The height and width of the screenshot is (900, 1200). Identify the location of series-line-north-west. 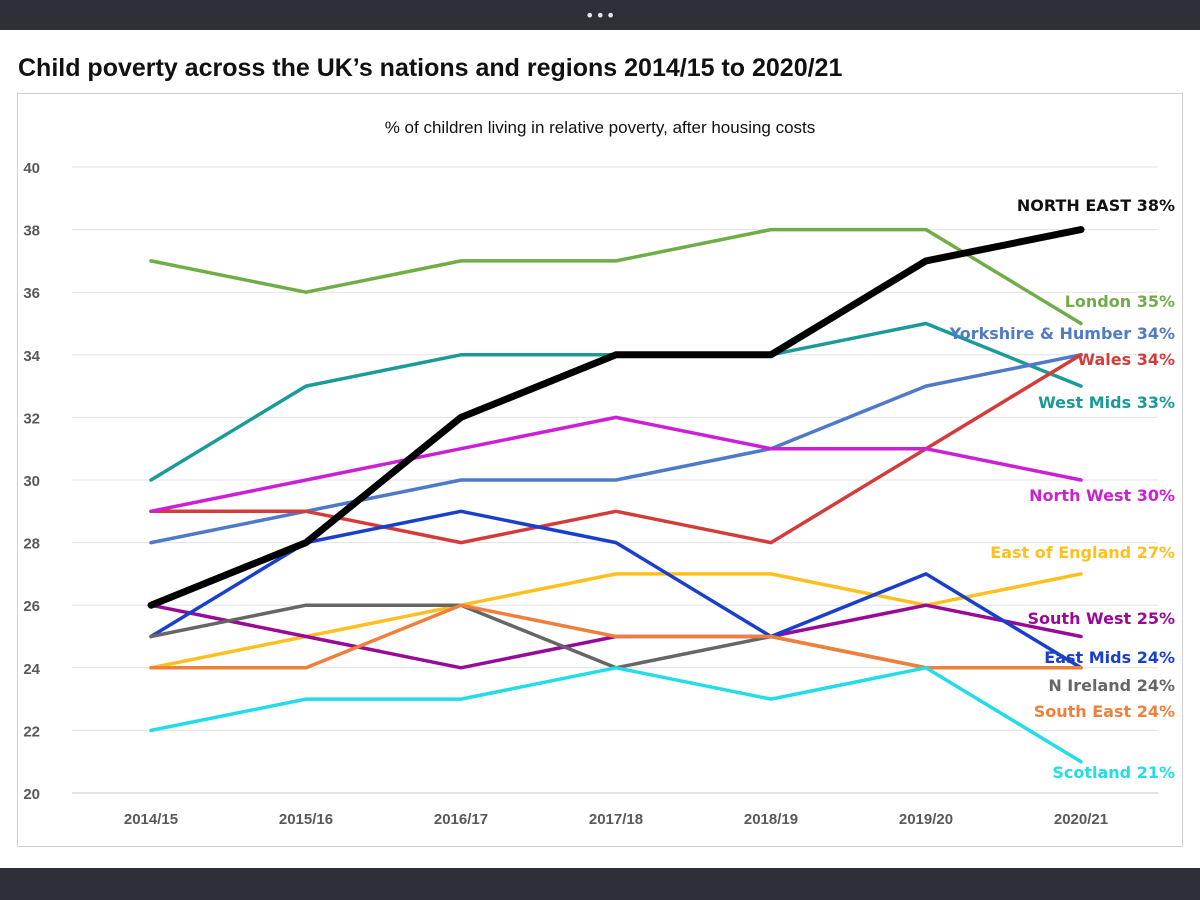
(616, 464).